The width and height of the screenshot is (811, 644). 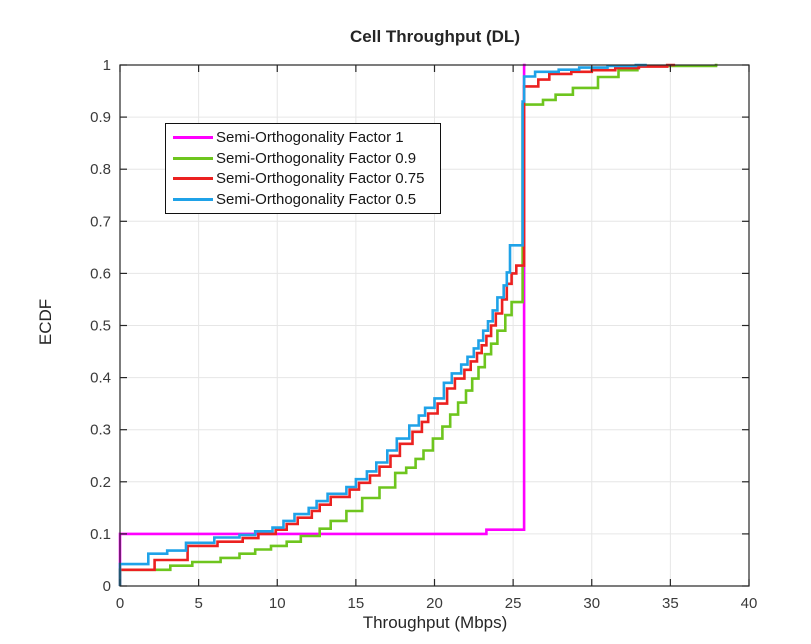 What do you see at coordinates (100, 221) in the screenshot?
I see `y-tick-label: 0.7` at bounding box center [100, 221].